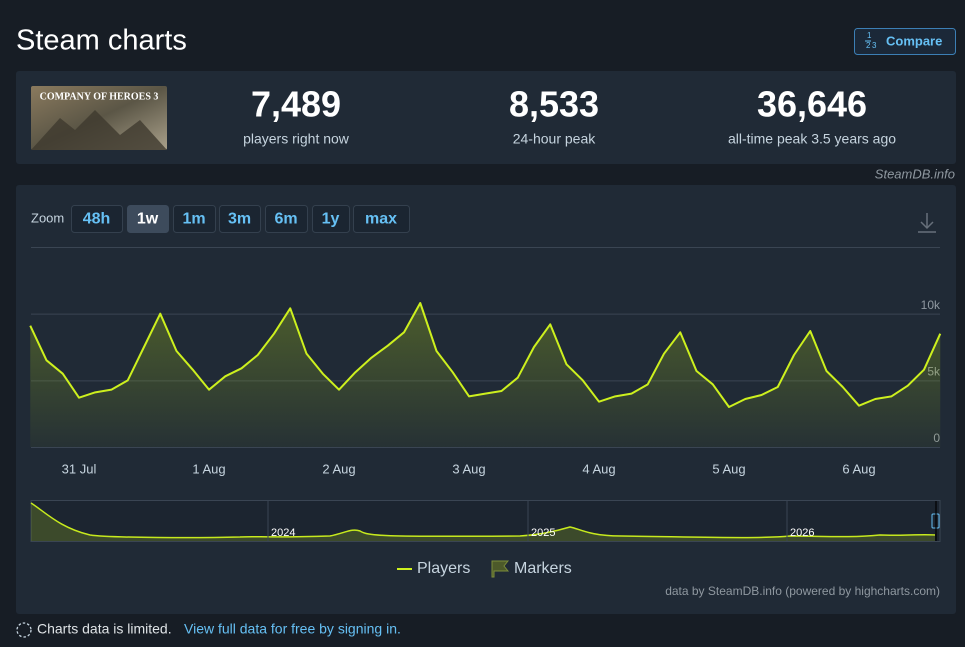  I want to click on zoom-button-label: 1m, so click(193, 219).